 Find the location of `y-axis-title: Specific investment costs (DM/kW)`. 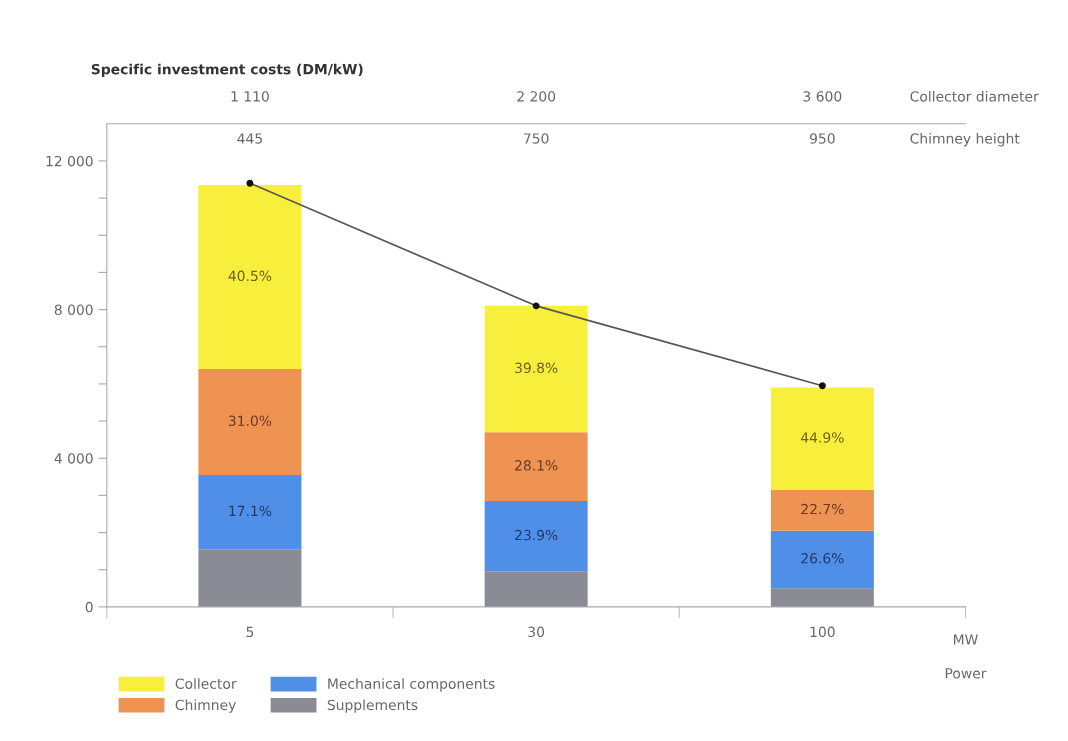

y-axis-title: Specific investment costs (DM/kW) is located at coordinates (227, 70).